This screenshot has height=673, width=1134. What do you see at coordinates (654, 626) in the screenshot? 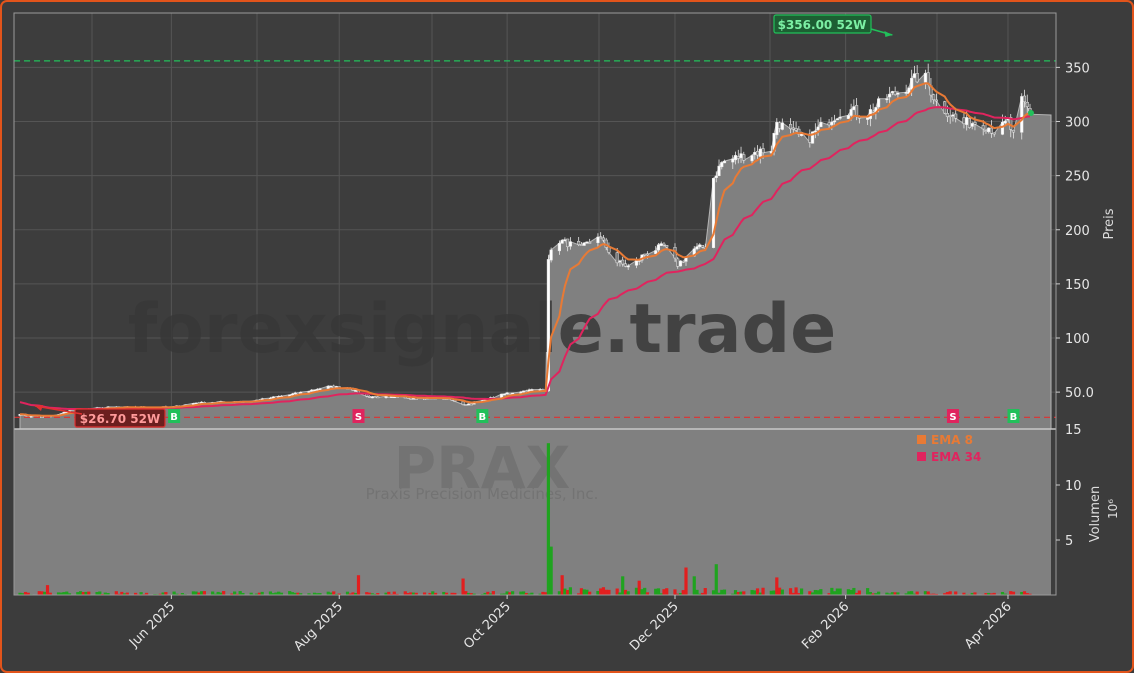
I see `x-tick-label: Dec 2025` at bounding box center [654, 626].